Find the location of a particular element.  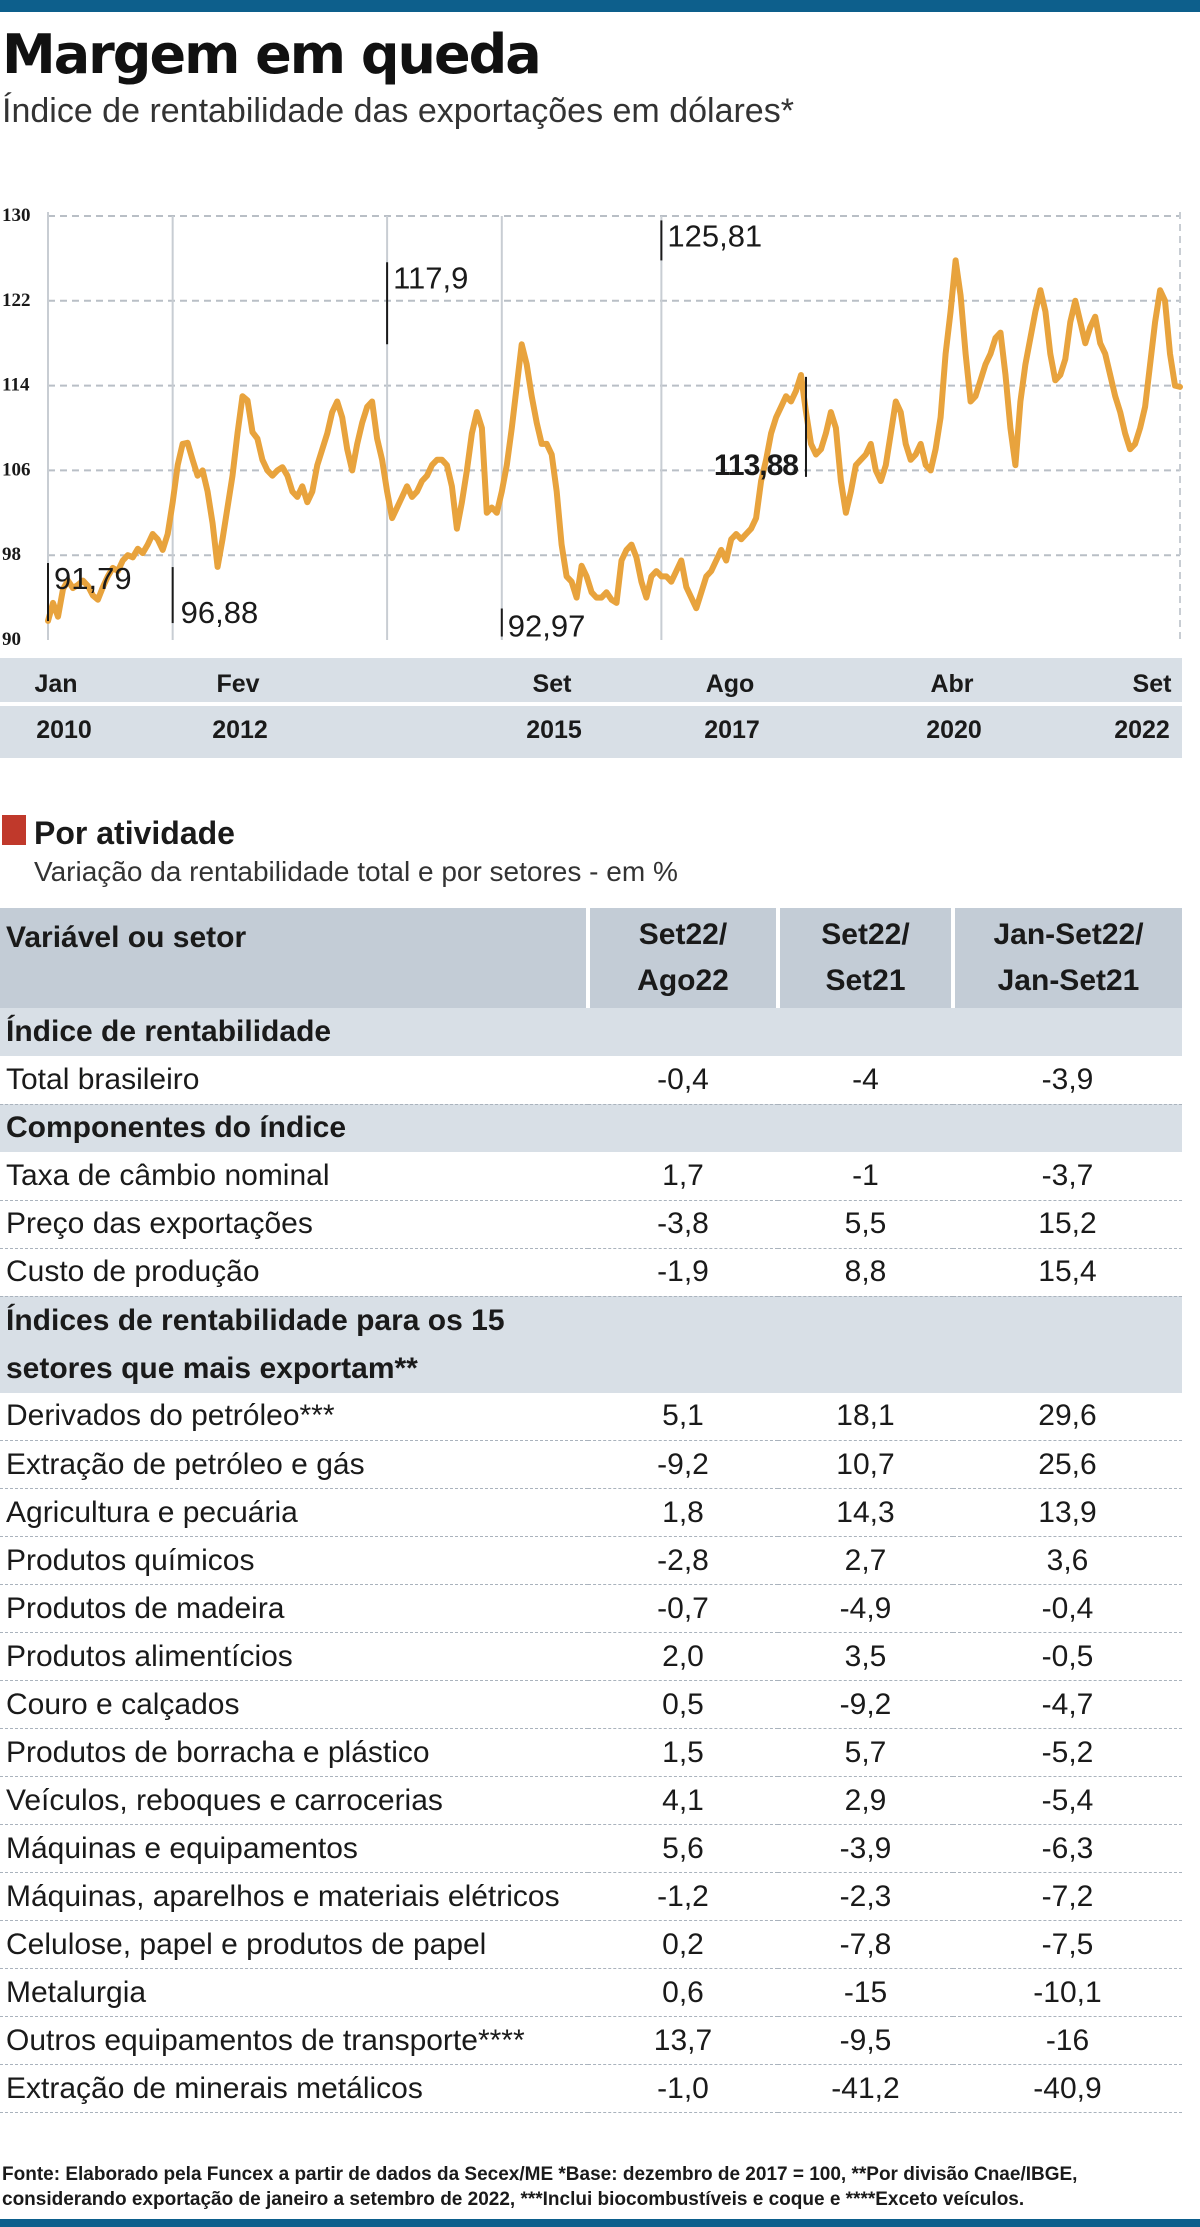

row-label: Taxa de câmbio nominal is located at coordinates (294, 1176).